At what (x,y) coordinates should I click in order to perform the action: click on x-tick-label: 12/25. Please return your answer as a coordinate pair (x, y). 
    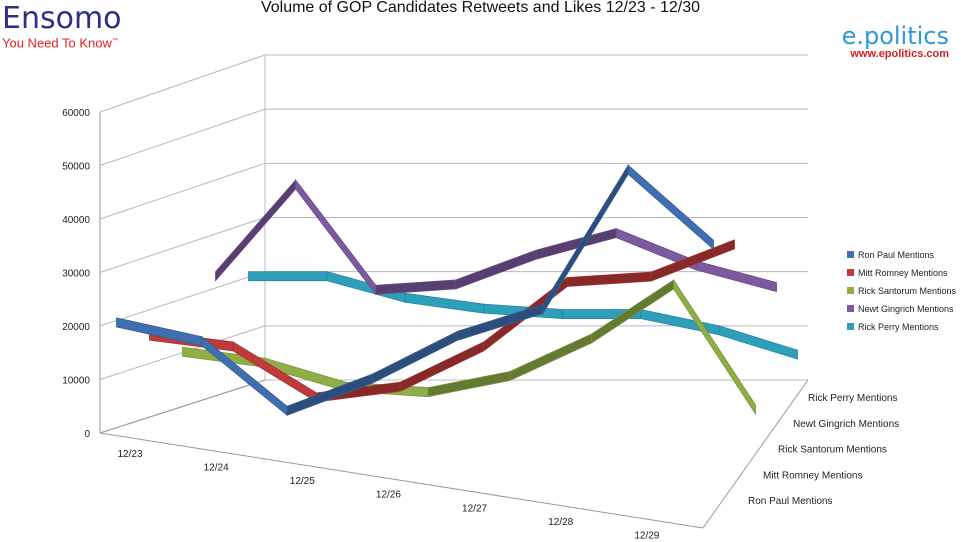
    Looking at the image, I should click on (302, 481).